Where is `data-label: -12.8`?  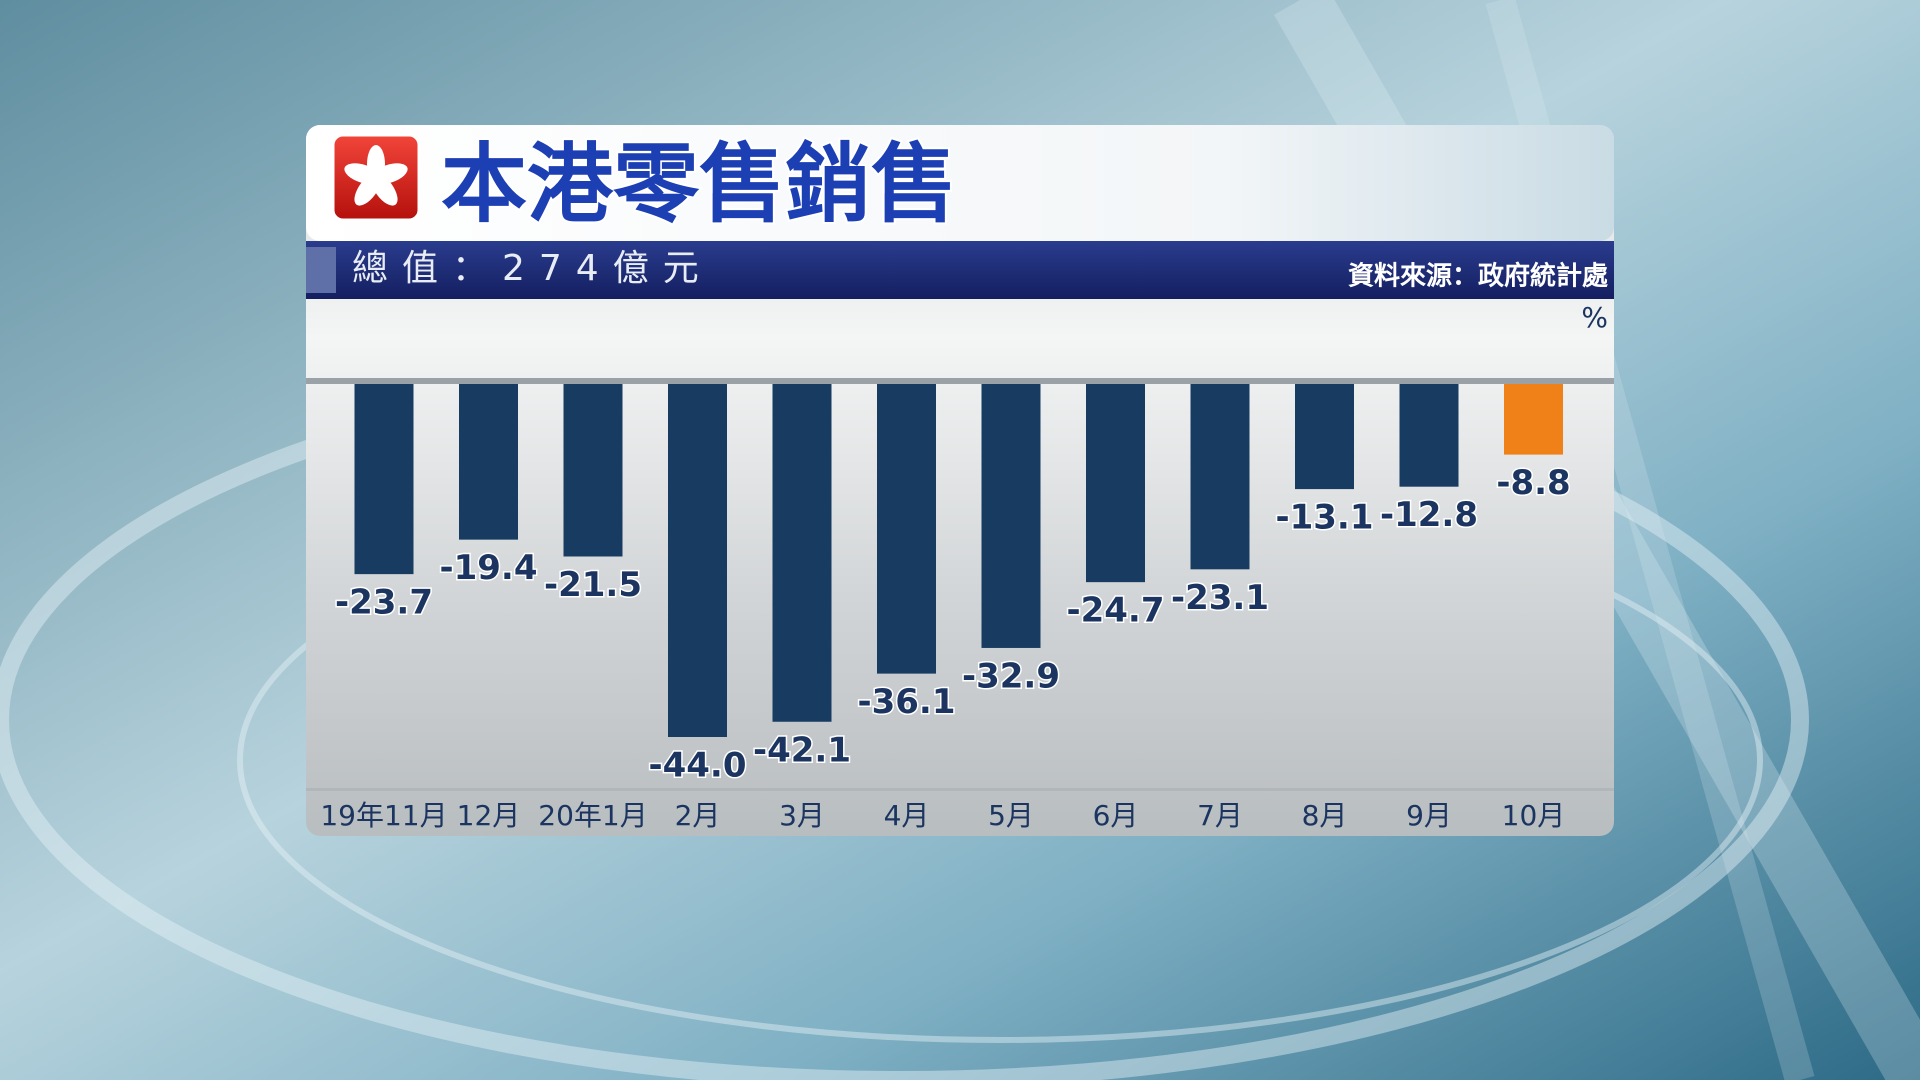
data-label: -12.8 is located at coordinates (1429, 515).